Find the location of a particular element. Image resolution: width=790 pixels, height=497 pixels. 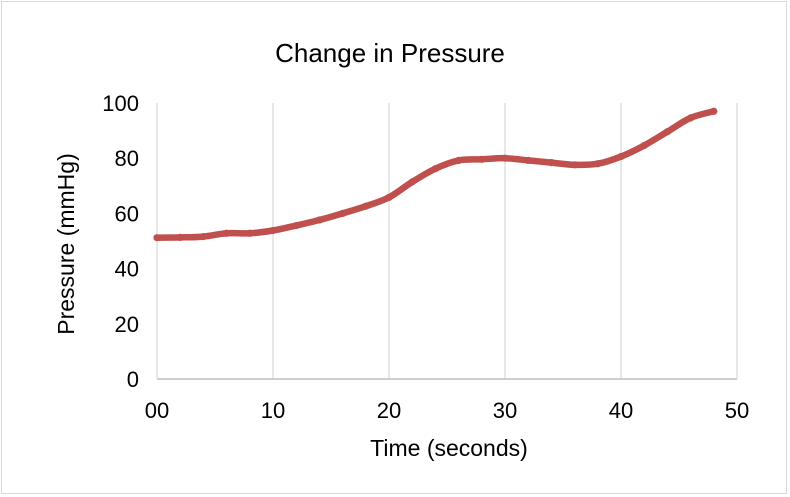

chart-title: Change in Pressure is located at coordinates (390, 53).